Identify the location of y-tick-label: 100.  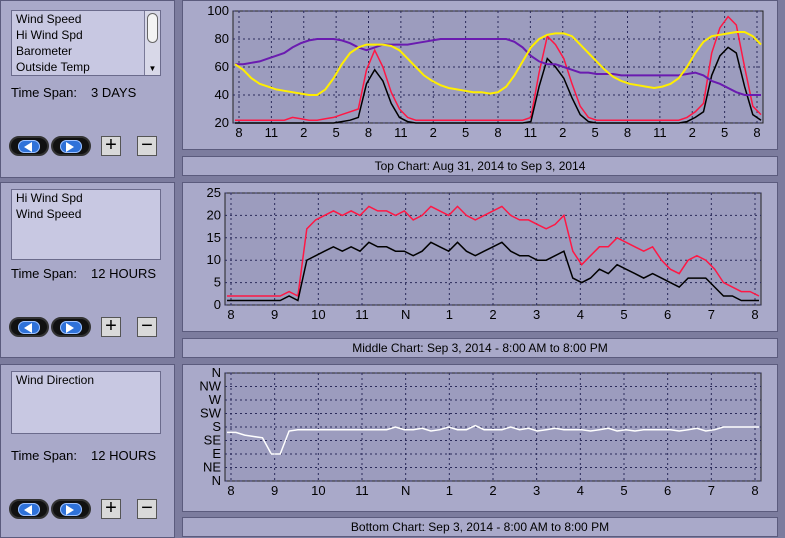
(218, 10).